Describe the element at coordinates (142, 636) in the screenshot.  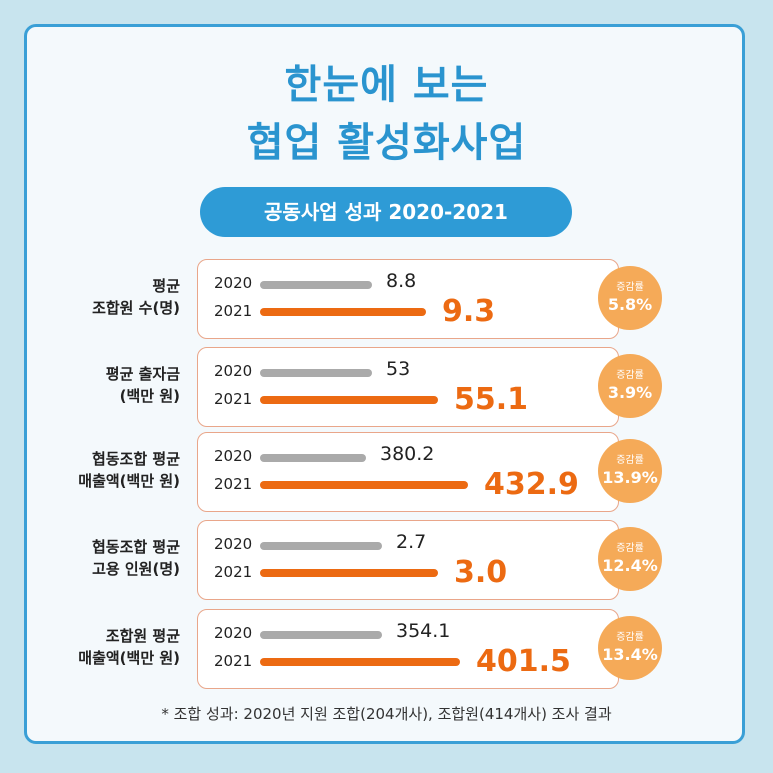
I see `row-label-line1: 조합원 평균` at that location.